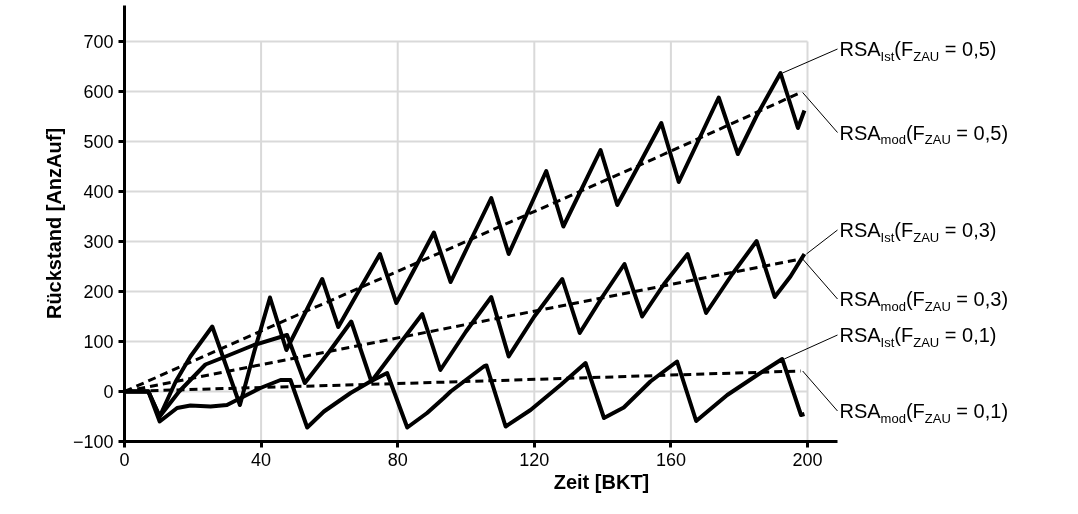  Describe the element at coordinates (98, 92) in the screenshot. I see `y-tick-label: 600` at that location.